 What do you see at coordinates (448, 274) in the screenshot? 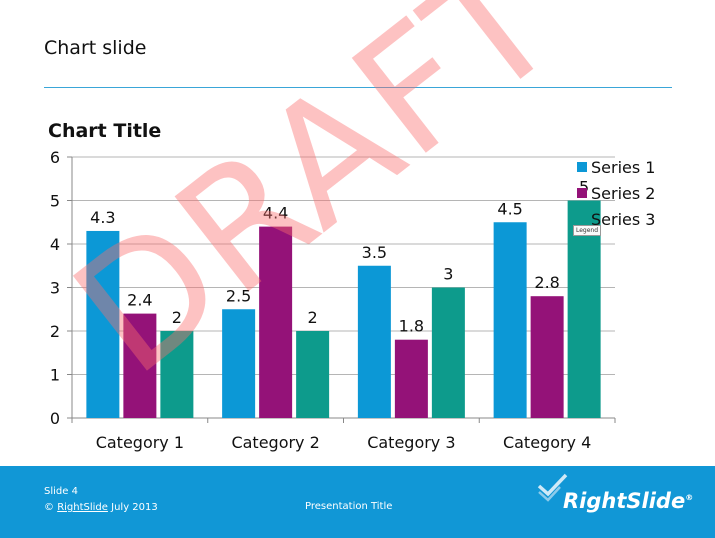
I see `data-label: 3` at bounding box center [448, 274].